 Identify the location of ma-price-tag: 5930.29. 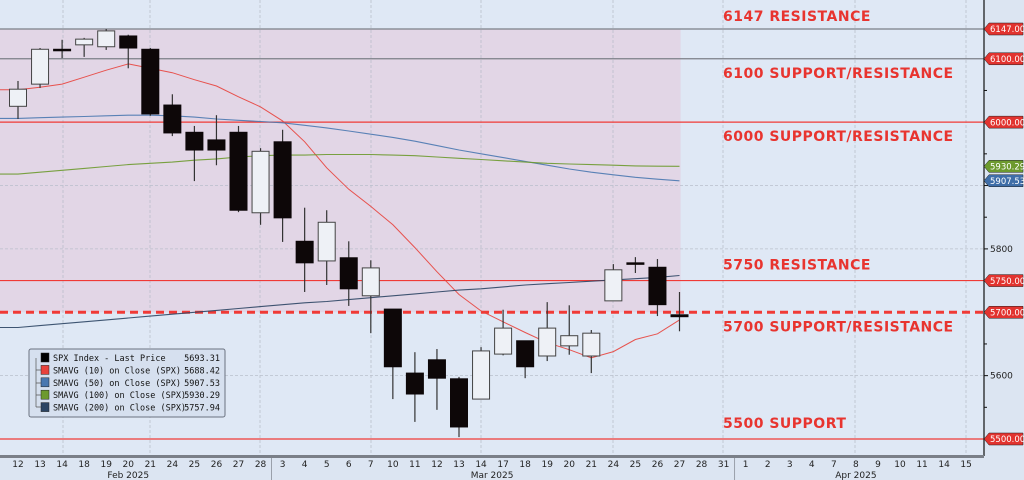
(1007, 168).